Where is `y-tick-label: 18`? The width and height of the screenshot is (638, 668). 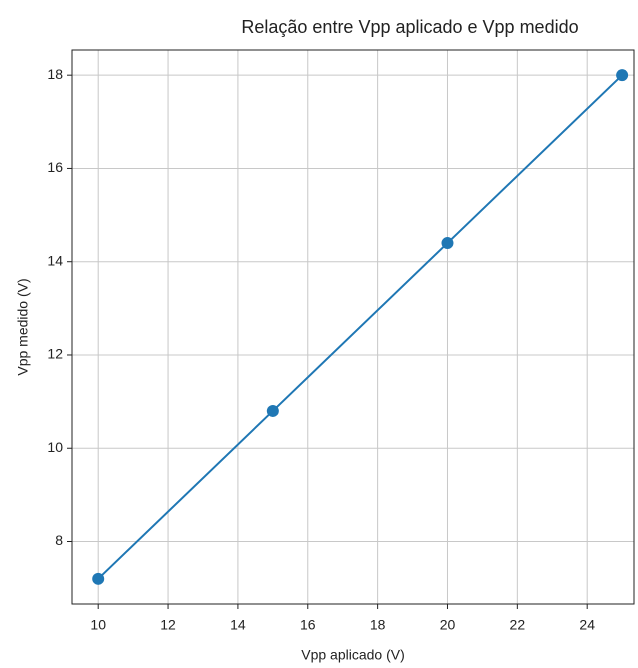
y-tick-label: 18 is located at coordinates (55, 74).